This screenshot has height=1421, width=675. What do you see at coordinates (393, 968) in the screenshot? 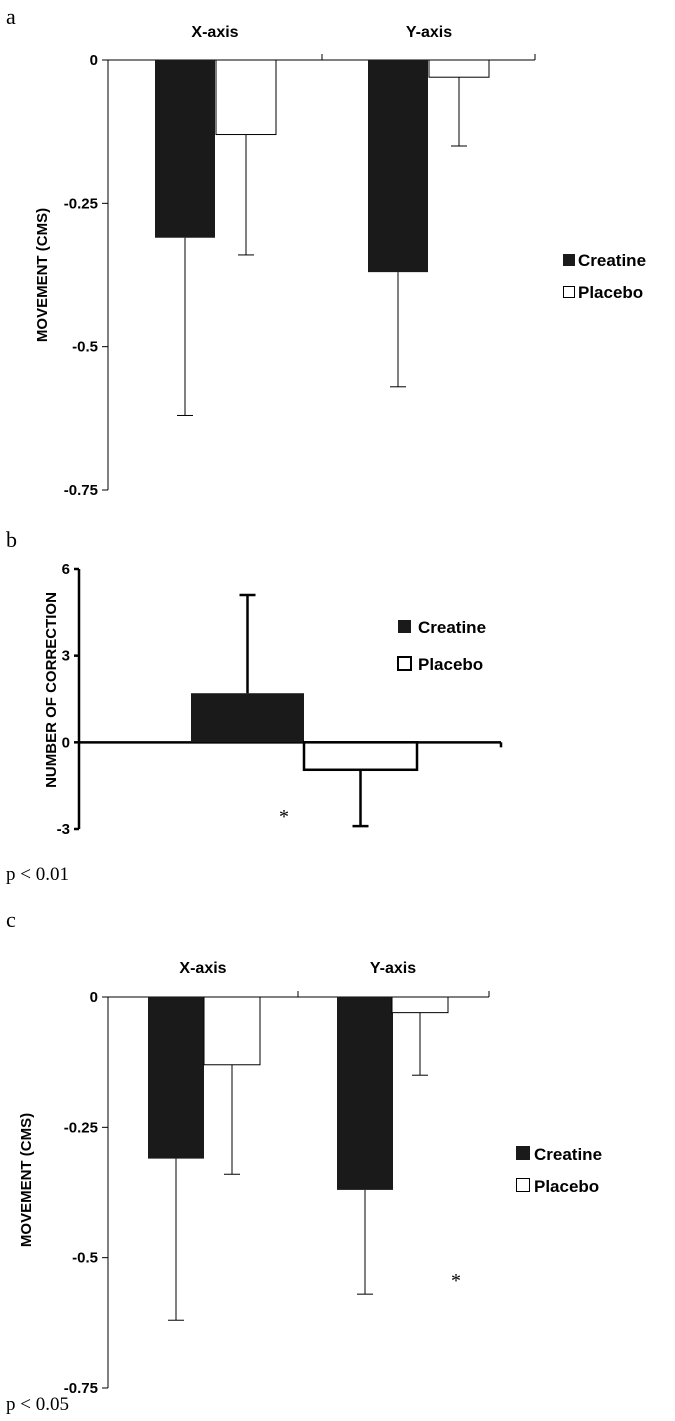
I see `panel-c-category-y: Y-axis` at bounding box center [393, 968].